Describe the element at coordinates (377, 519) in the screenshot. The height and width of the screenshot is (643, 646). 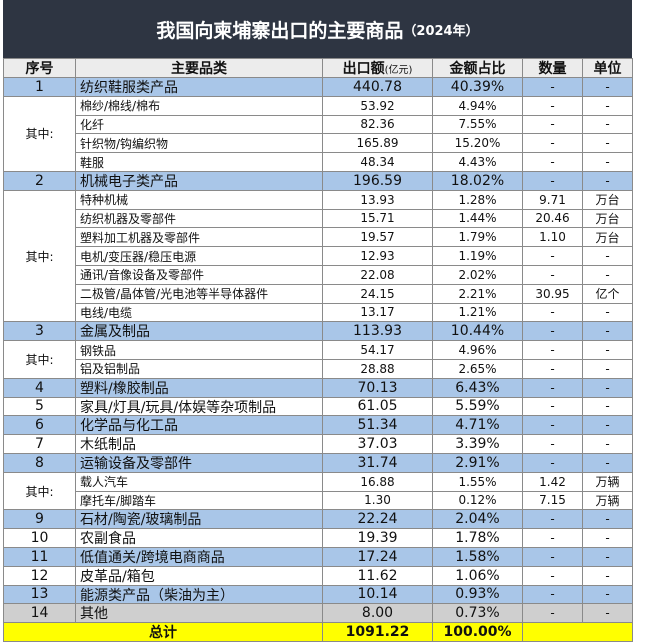
I see `amount: 22.24` at that location.